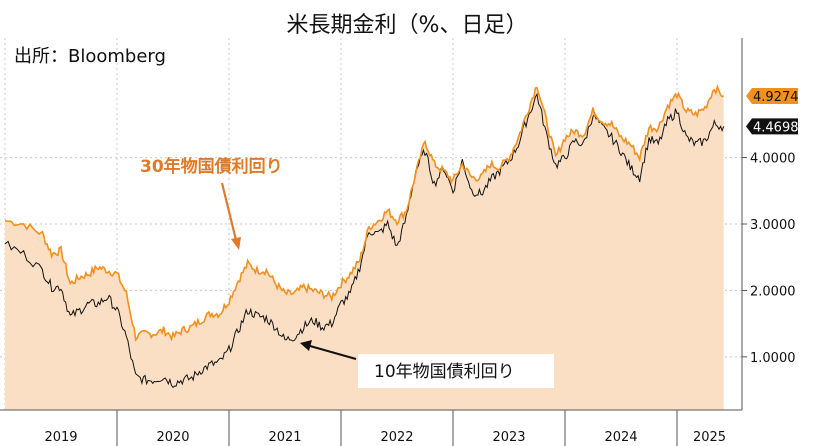  What do you see at coordinates (90, 56) in the screenshot?
I see `source-label: 出所：Bloomberg` at bounding box center [90, 56].